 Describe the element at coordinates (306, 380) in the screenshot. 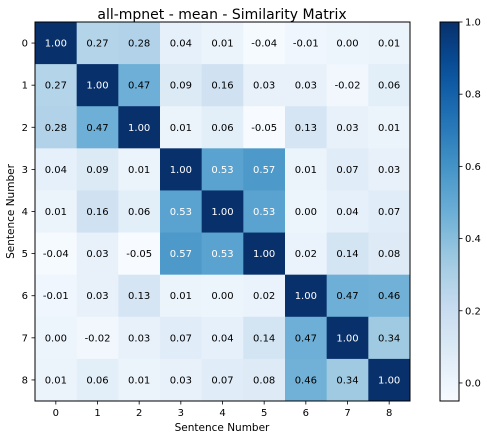

I see `heatmap-cell-label-8-6: 0.46` at that location.